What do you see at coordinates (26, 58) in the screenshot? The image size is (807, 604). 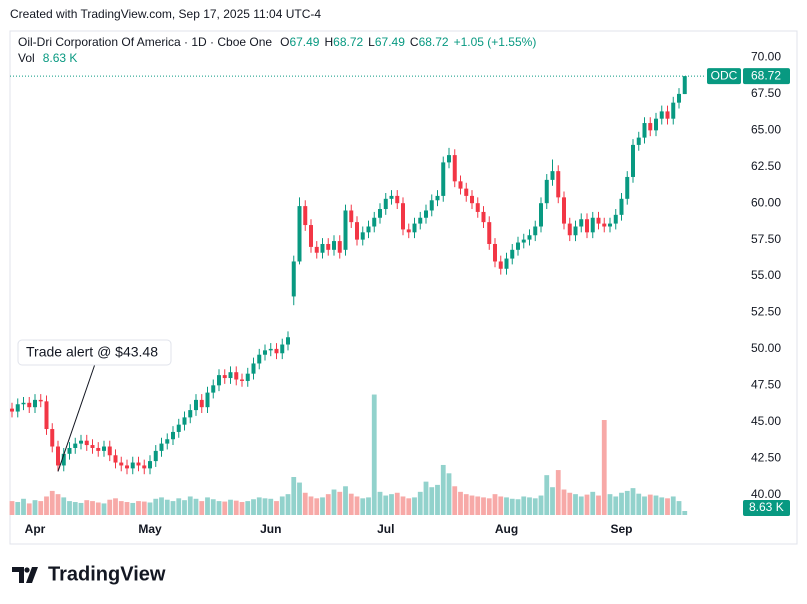 I see `volume-name: Vol` at bounding box center [26, 58].